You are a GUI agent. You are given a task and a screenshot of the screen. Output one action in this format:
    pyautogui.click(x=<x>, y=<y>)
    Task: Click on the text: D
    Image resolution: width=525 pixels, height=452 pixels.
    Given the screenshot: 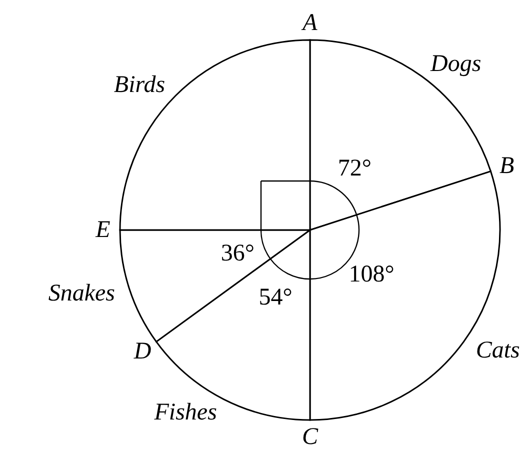 What is the action you would take?
    pyautogui.click(x=142, y=351)
    